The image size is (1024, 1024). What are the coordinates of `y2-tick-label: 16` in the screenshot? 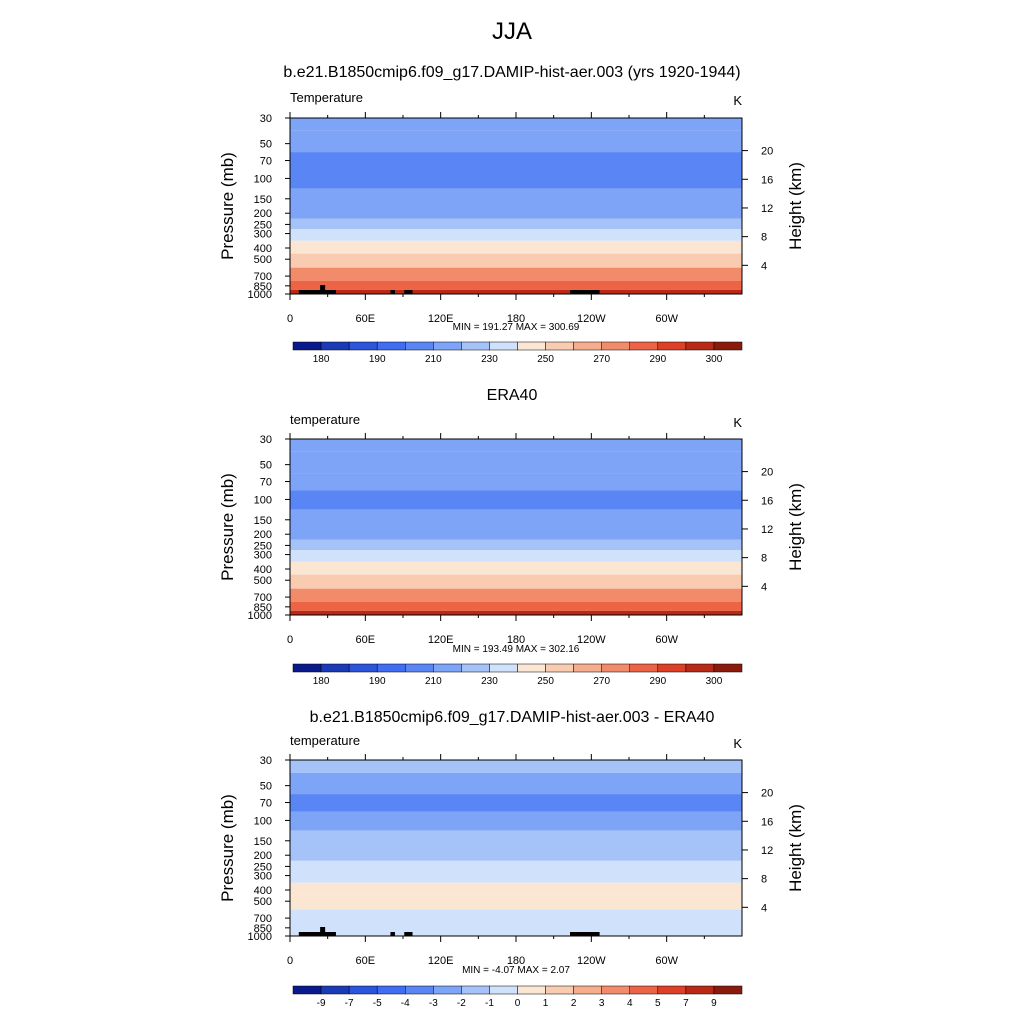 It's located at (767, 180).